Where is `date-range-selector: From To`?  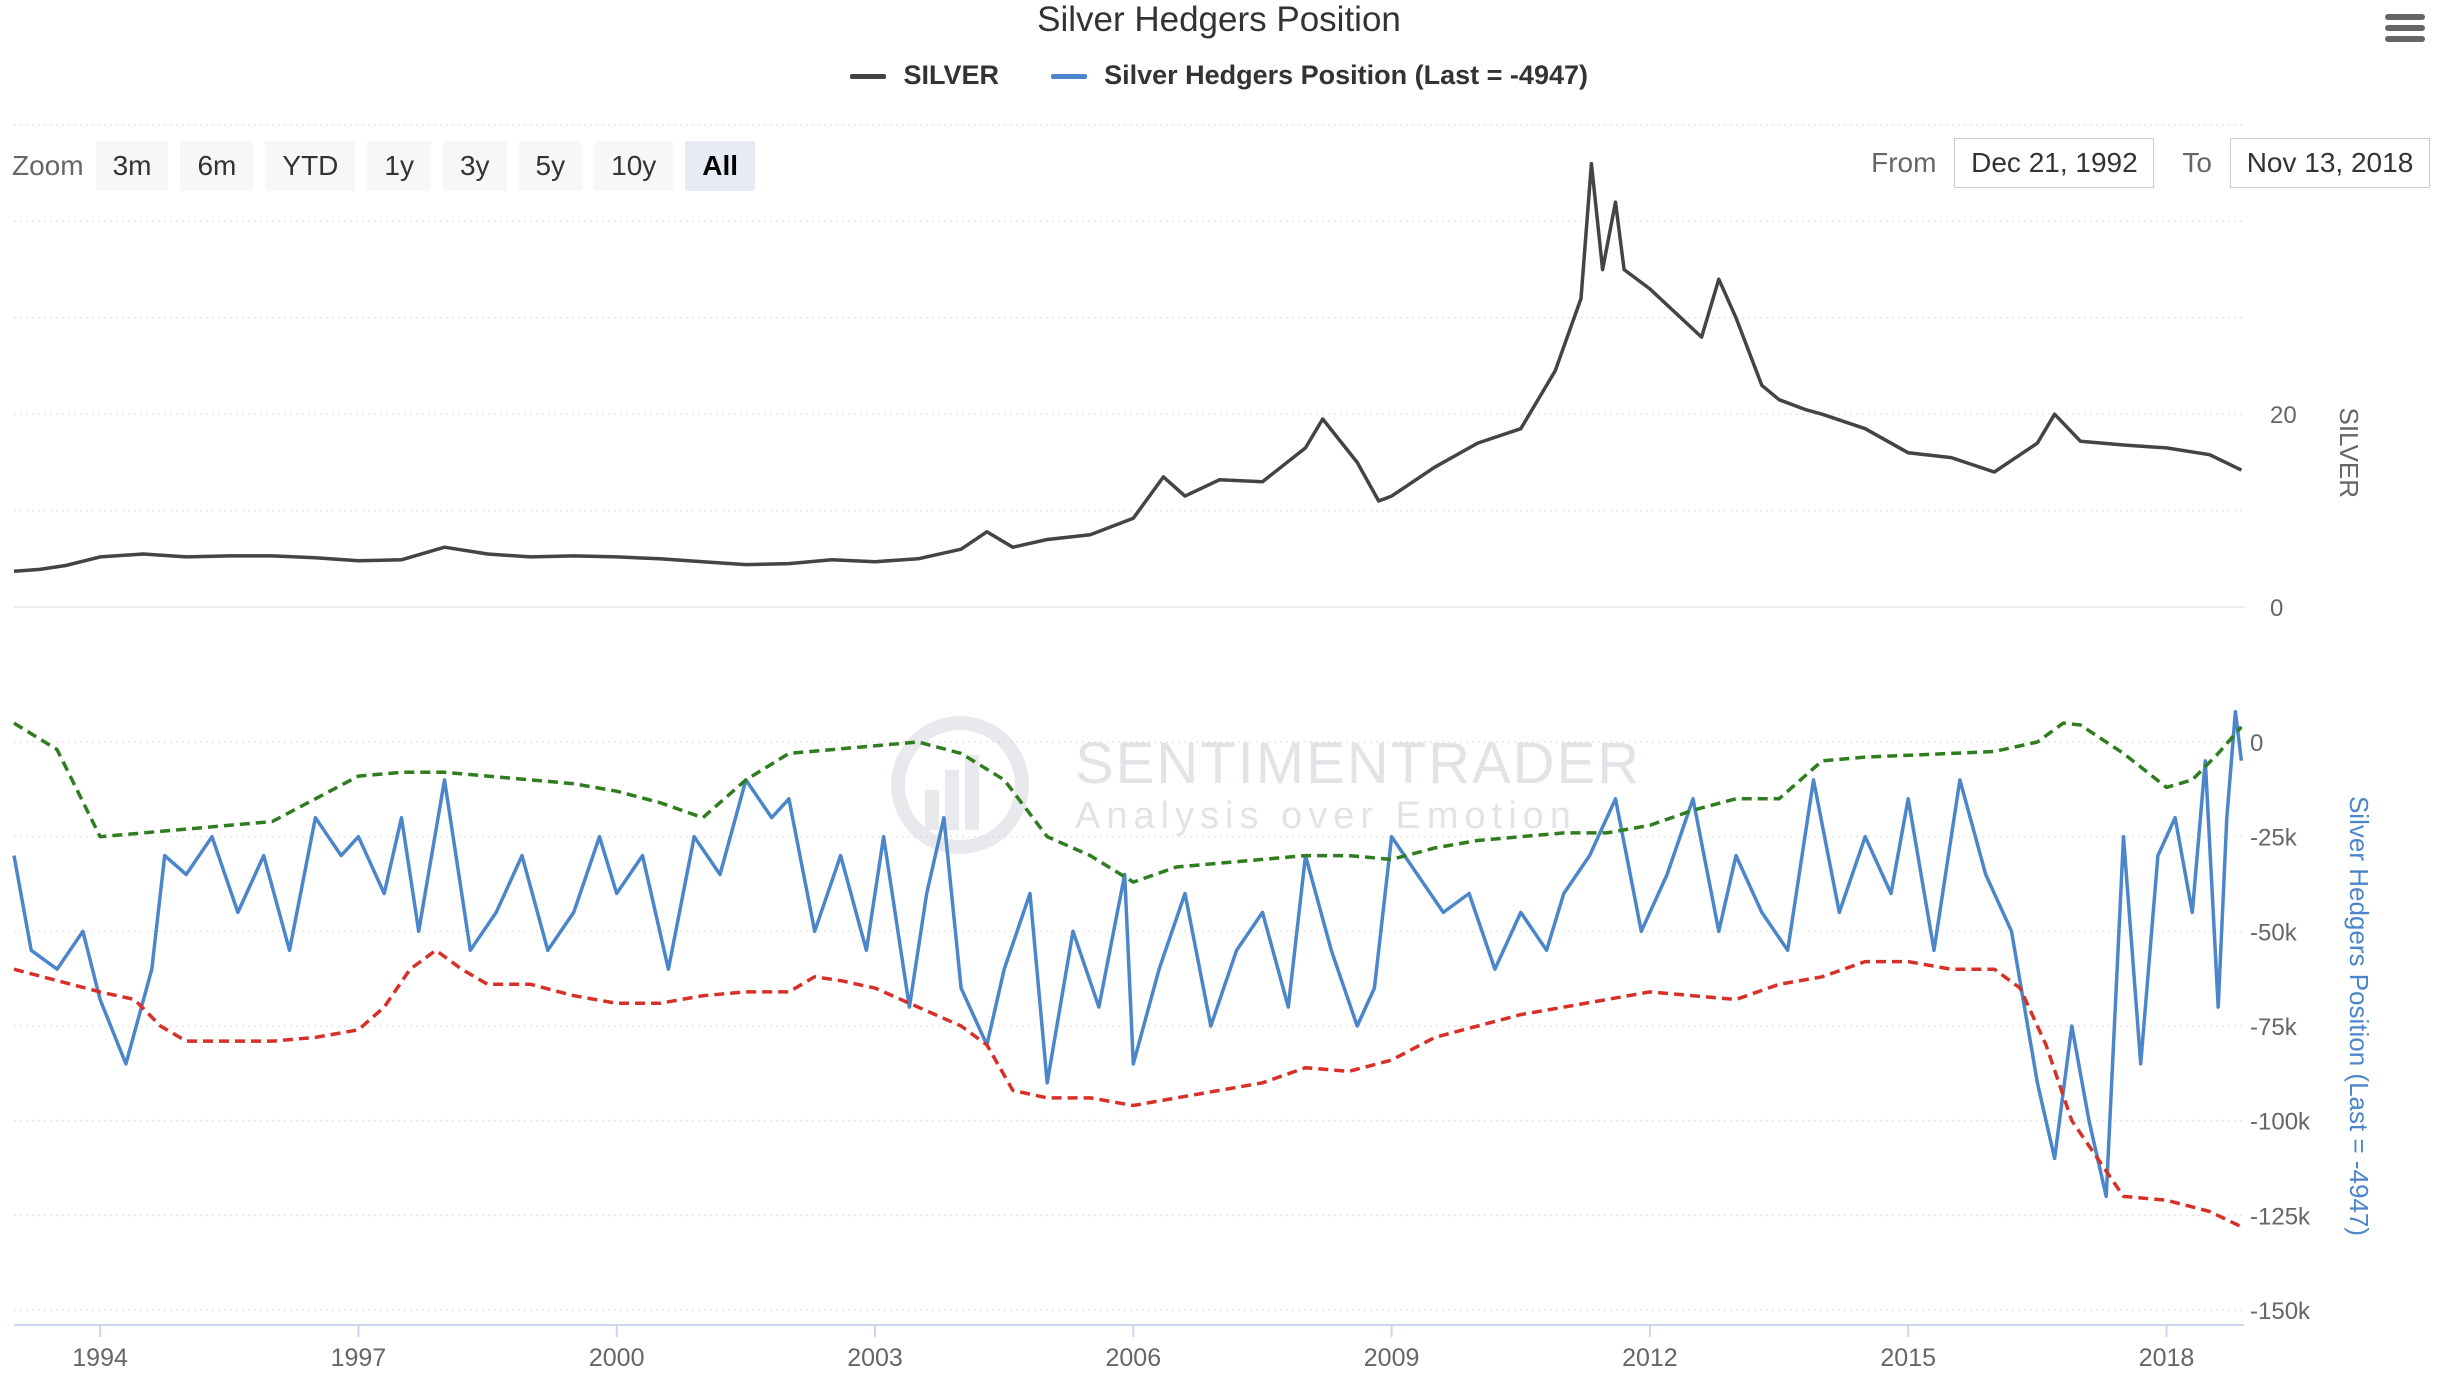
date-range-selector: From To is located at coordinates (2136, 163).